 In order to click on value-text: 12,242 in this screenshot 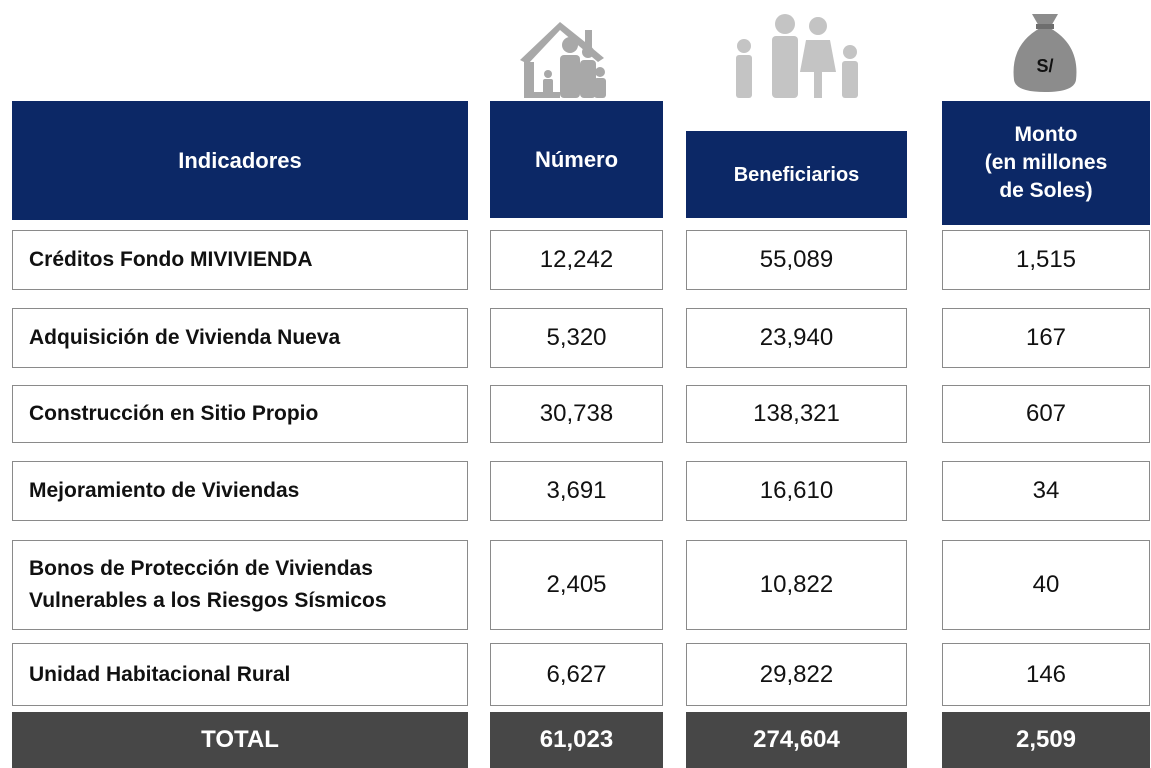, I will do `click(576, 259)`.